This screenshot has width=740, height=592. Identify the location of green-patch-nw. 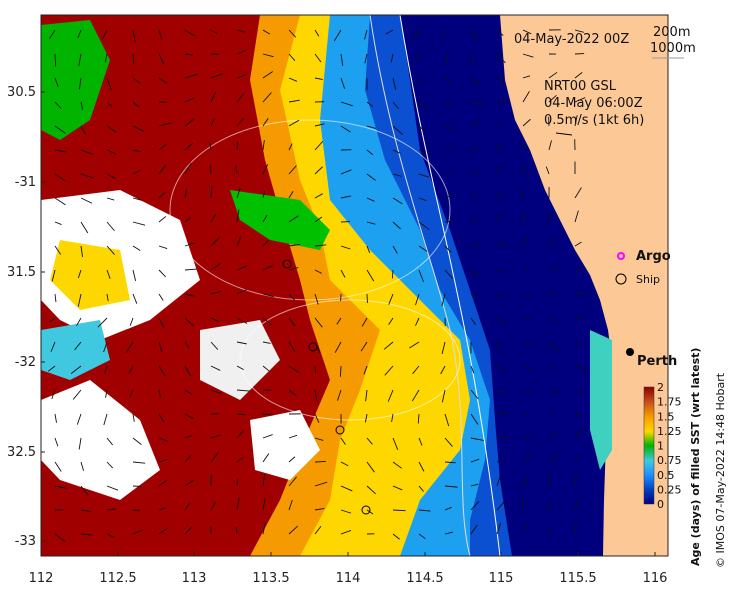
(75, 80).